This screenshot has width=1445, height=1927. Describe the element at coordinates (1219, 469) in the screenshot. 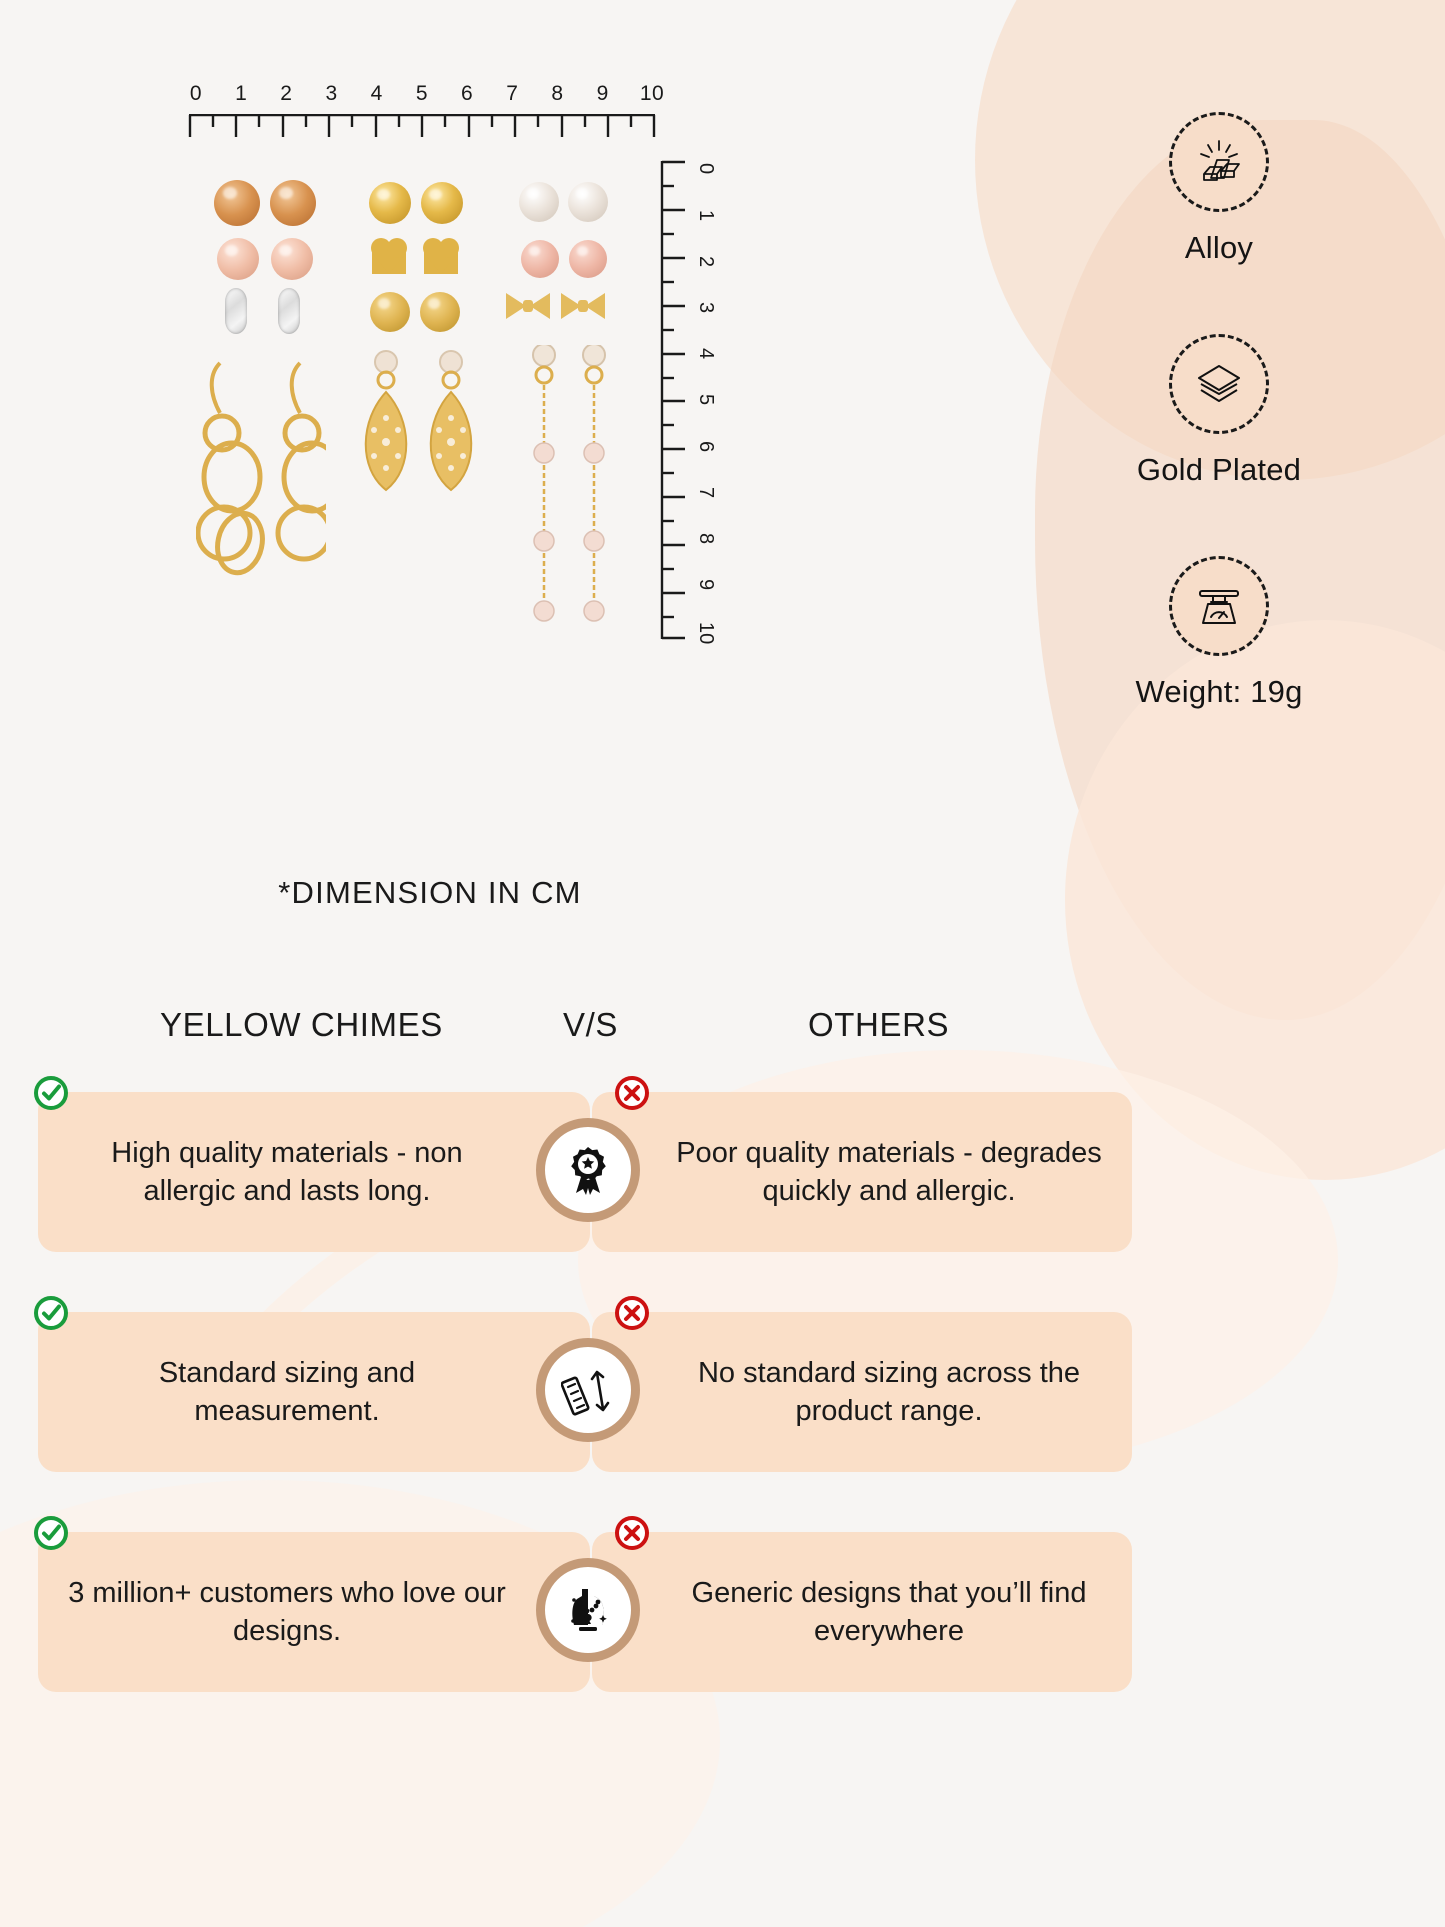

I see `feature-label: Gold Plated` at that location.